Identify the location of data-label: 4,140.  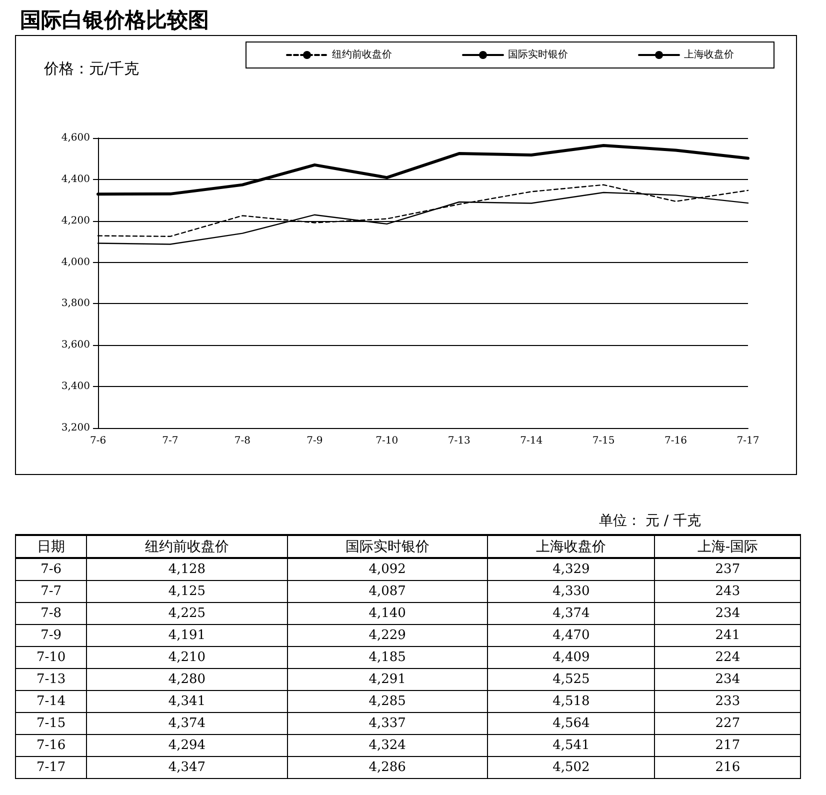
(387, 613).